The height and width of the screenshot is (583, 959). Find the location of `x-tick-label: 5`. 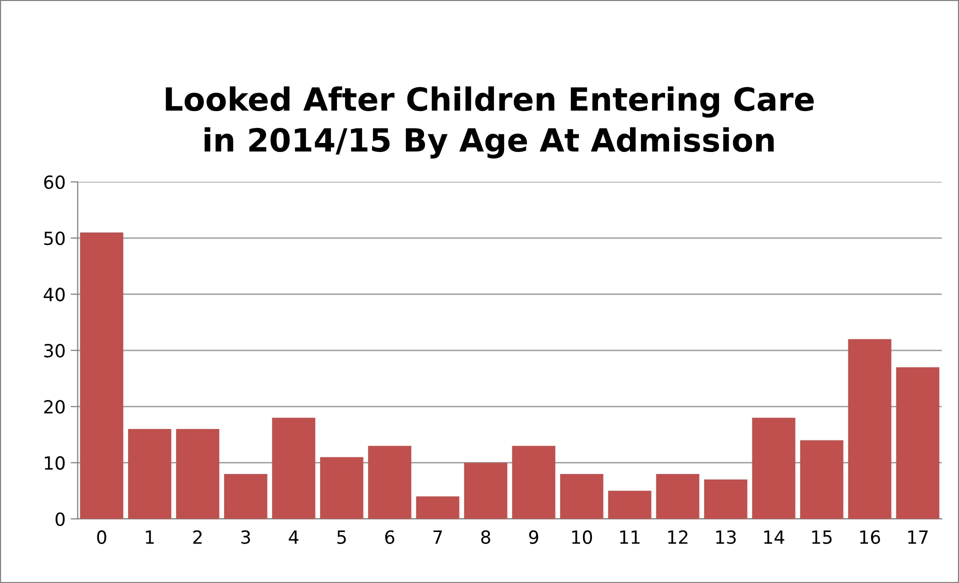

x-tick-label: 5 is located at coordinates (341, 537).